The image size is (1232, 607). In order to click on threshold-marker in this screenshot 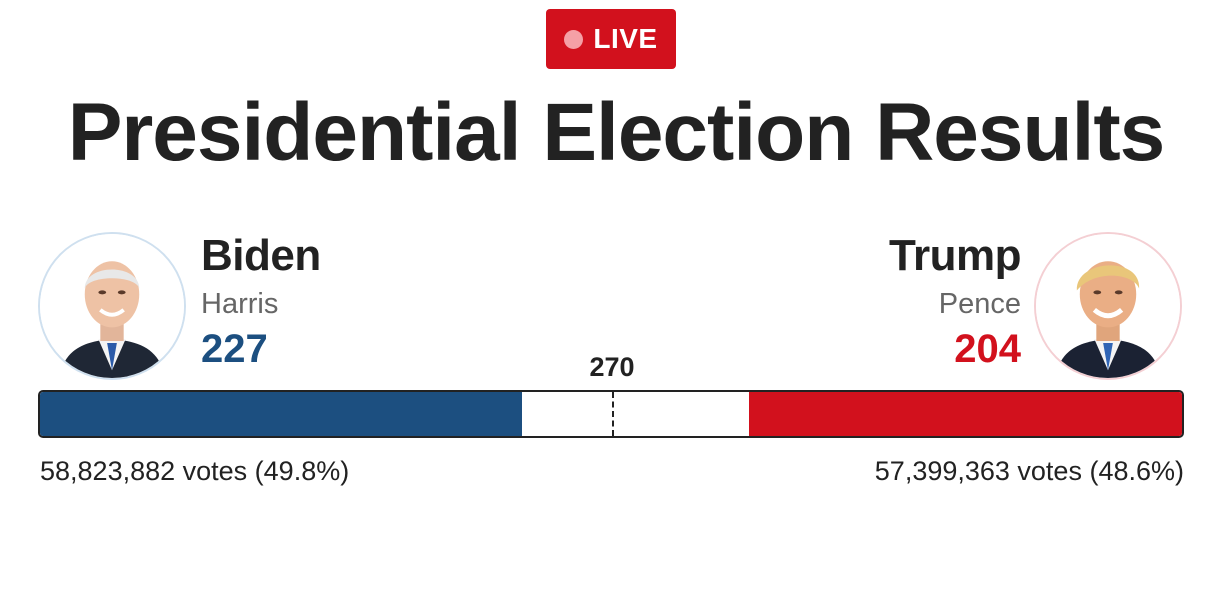, I will do `click(613, 414)`.